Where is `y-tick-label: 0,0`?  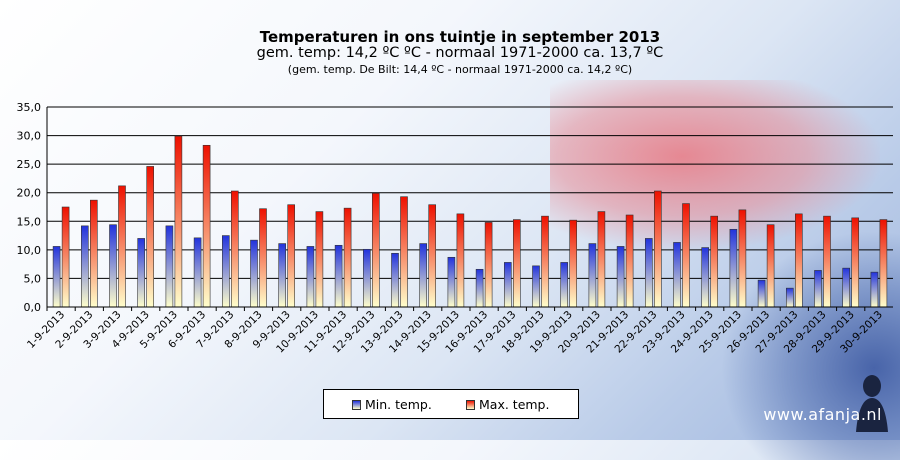
y-tick-label: 0,0 is located at coordinates (33, 307).